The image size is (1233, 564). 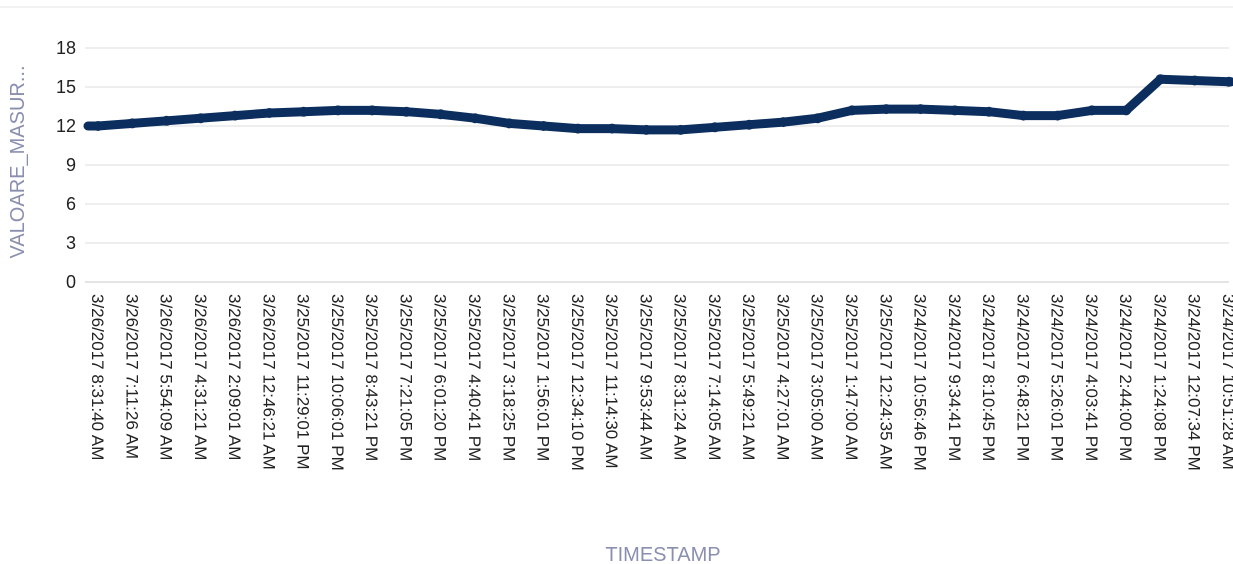 I want to click on series-layer, so click(x=658, y=104).